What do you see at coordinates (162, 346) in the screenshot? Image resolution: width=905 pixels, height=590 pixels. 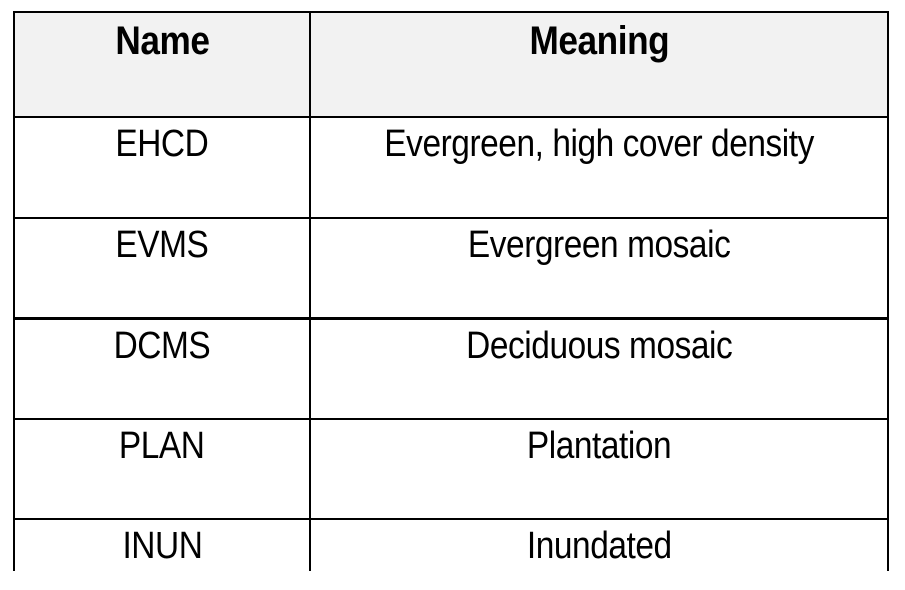 I see `cell-name-text: DCMS` at bounding box center [162, 346].